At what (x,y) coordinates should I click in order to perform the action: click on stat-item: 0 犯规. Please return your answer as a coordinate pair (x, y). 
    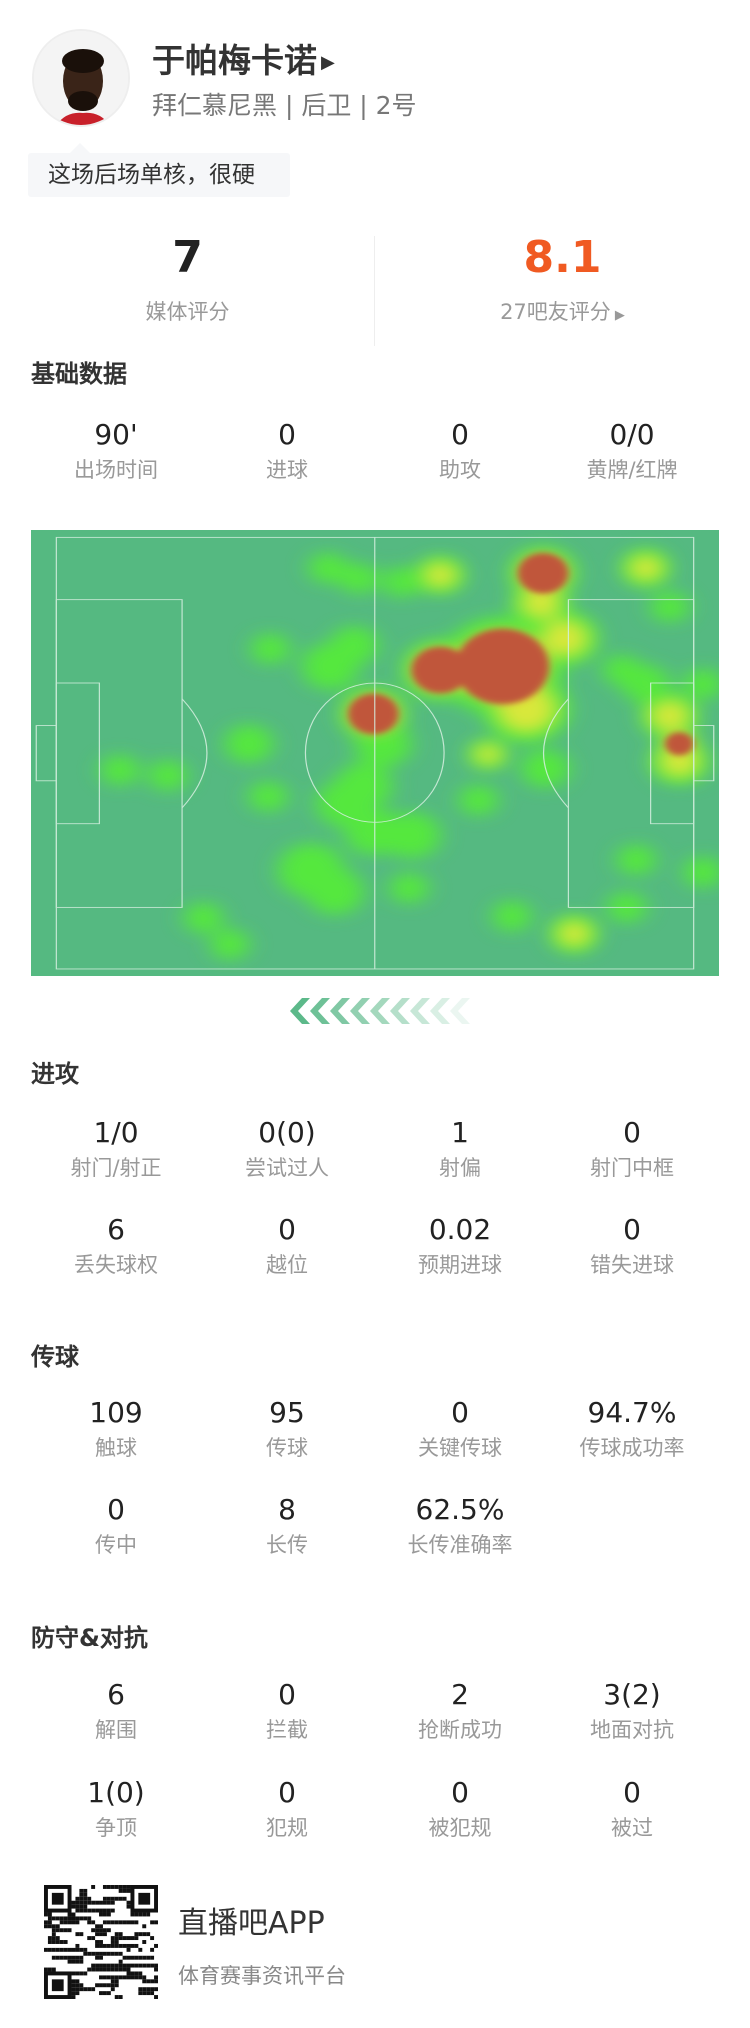
    Looking at the image, I should click on (287, 1809).